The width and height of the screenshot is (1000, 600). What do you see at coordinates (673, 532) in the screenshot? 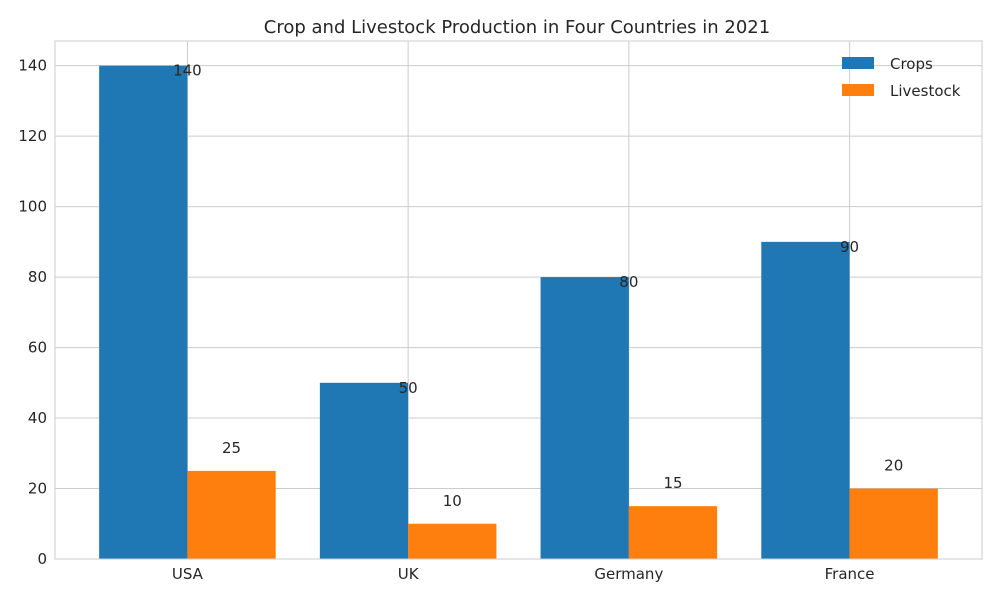
I see `bar-livestock-germany` at bounding box center [673, 532].